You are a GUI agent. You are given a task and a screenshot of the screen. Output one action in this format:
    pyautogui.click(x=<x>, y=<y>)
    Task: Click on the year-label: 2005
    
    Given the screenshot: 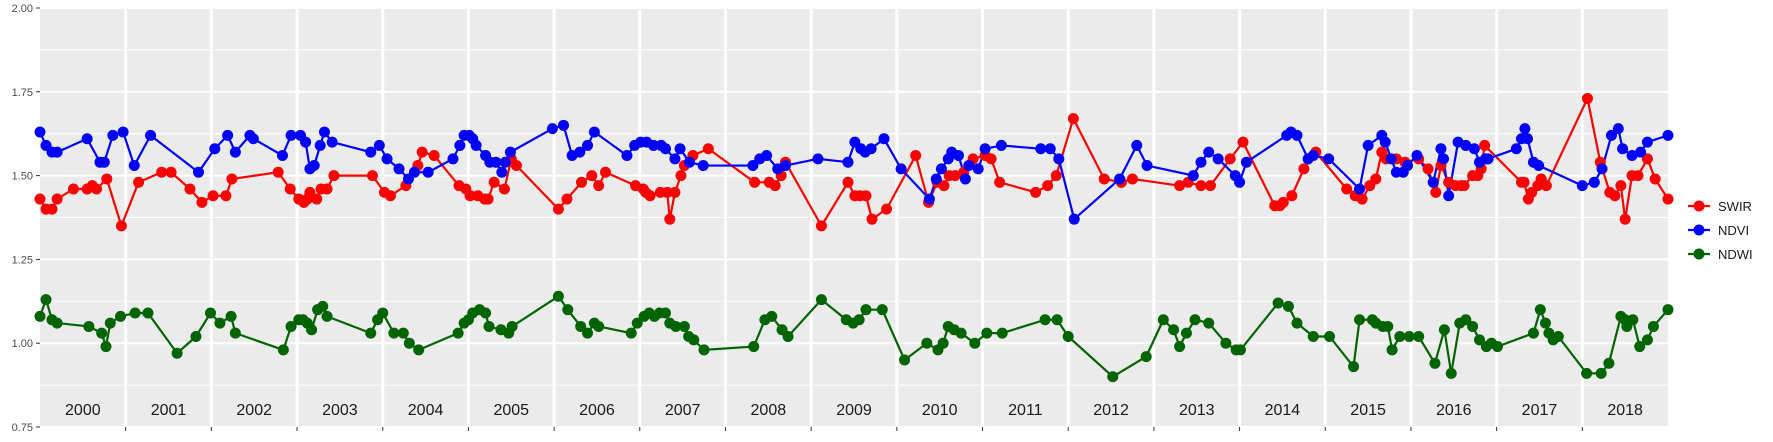 What is the action you would take?
    pyautogui.click(x=511, y=410)
    